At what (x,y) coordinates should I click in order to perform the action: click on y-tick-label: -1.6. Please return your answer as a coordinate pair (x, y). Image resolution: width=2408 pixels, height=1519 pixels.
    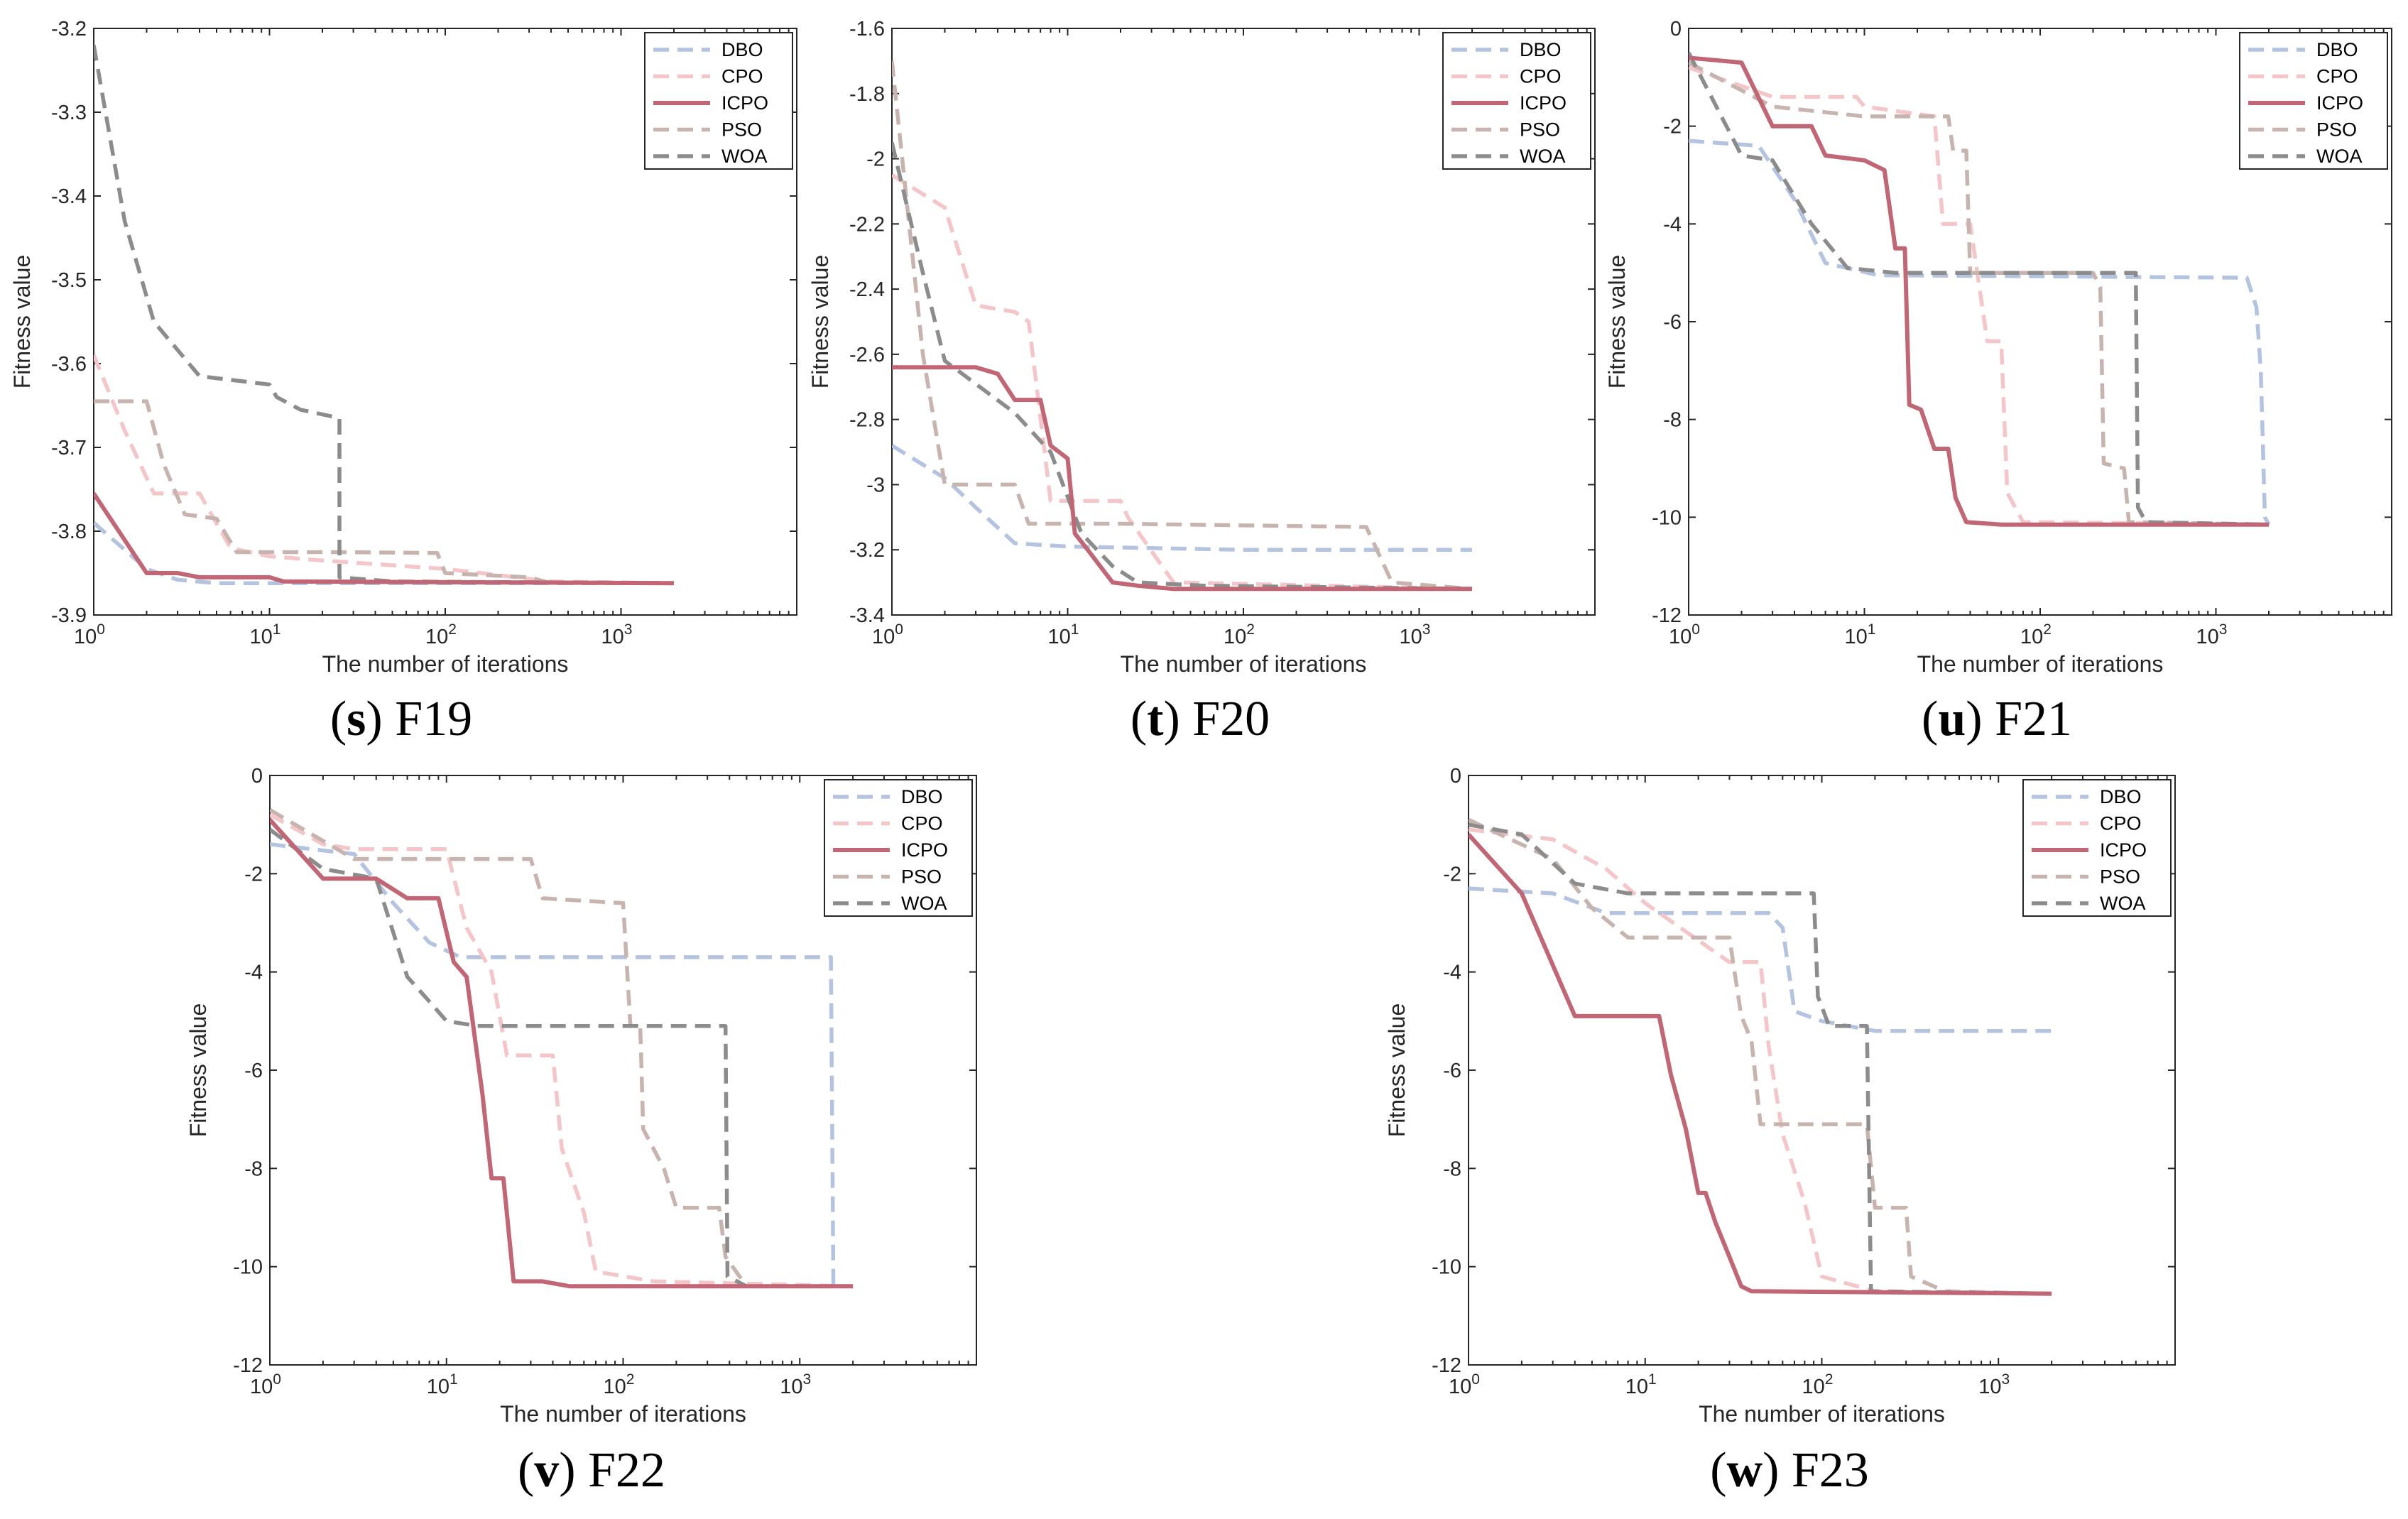
    Looking at the image, I should click on (867, 29).